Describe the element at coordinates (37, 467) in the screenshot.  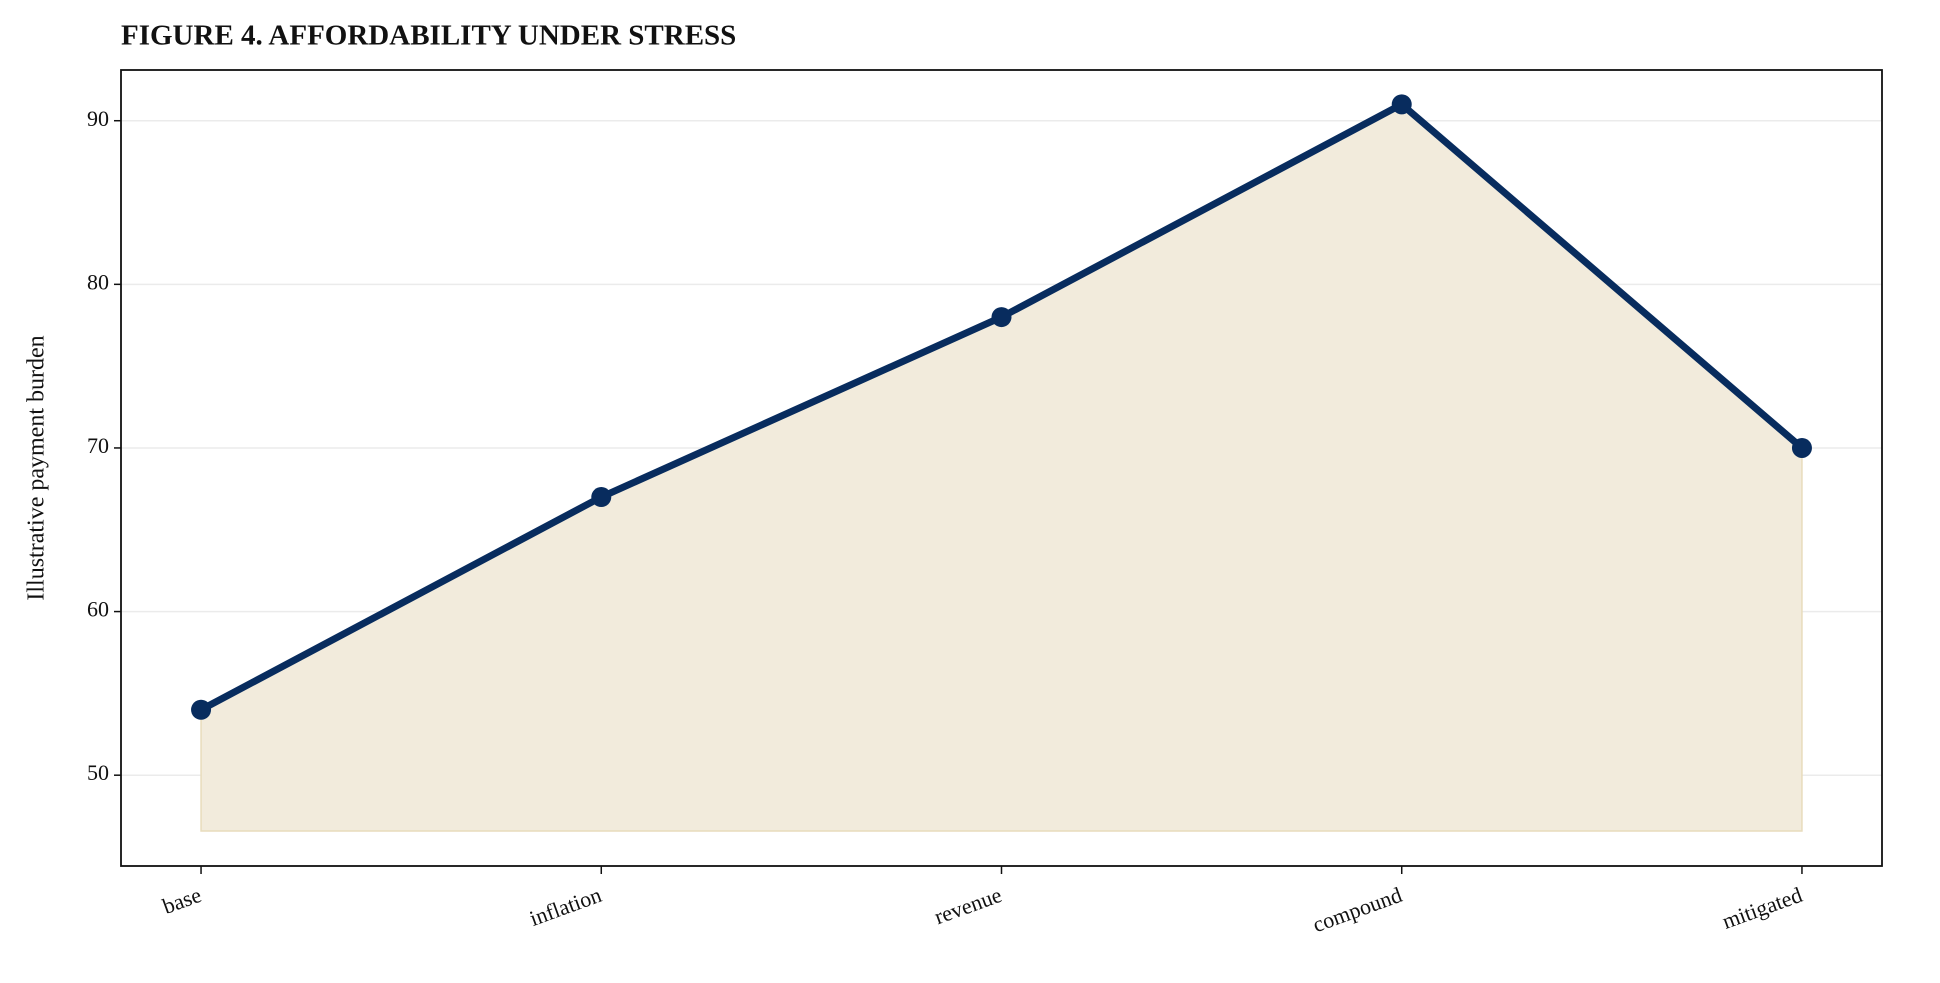
I see `y-axis-label: Illustrative payment burden` at that location.